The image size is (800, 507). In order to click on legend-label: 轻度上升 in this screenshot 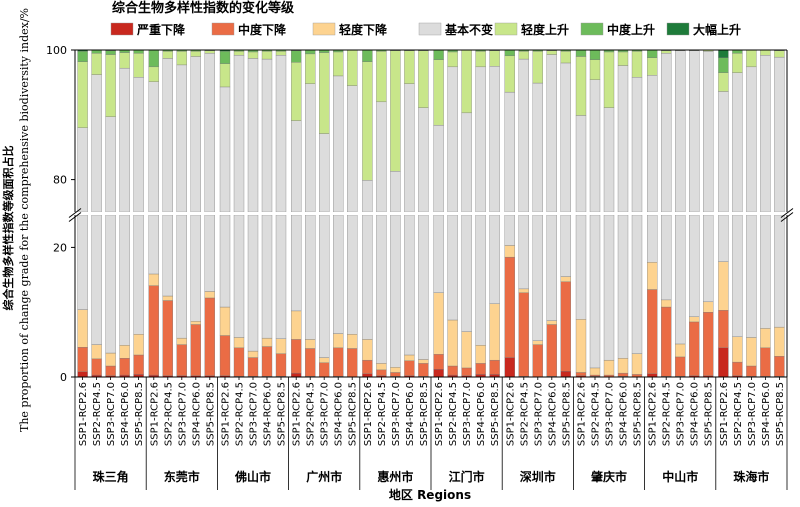, I will do `click(545, 29)`.